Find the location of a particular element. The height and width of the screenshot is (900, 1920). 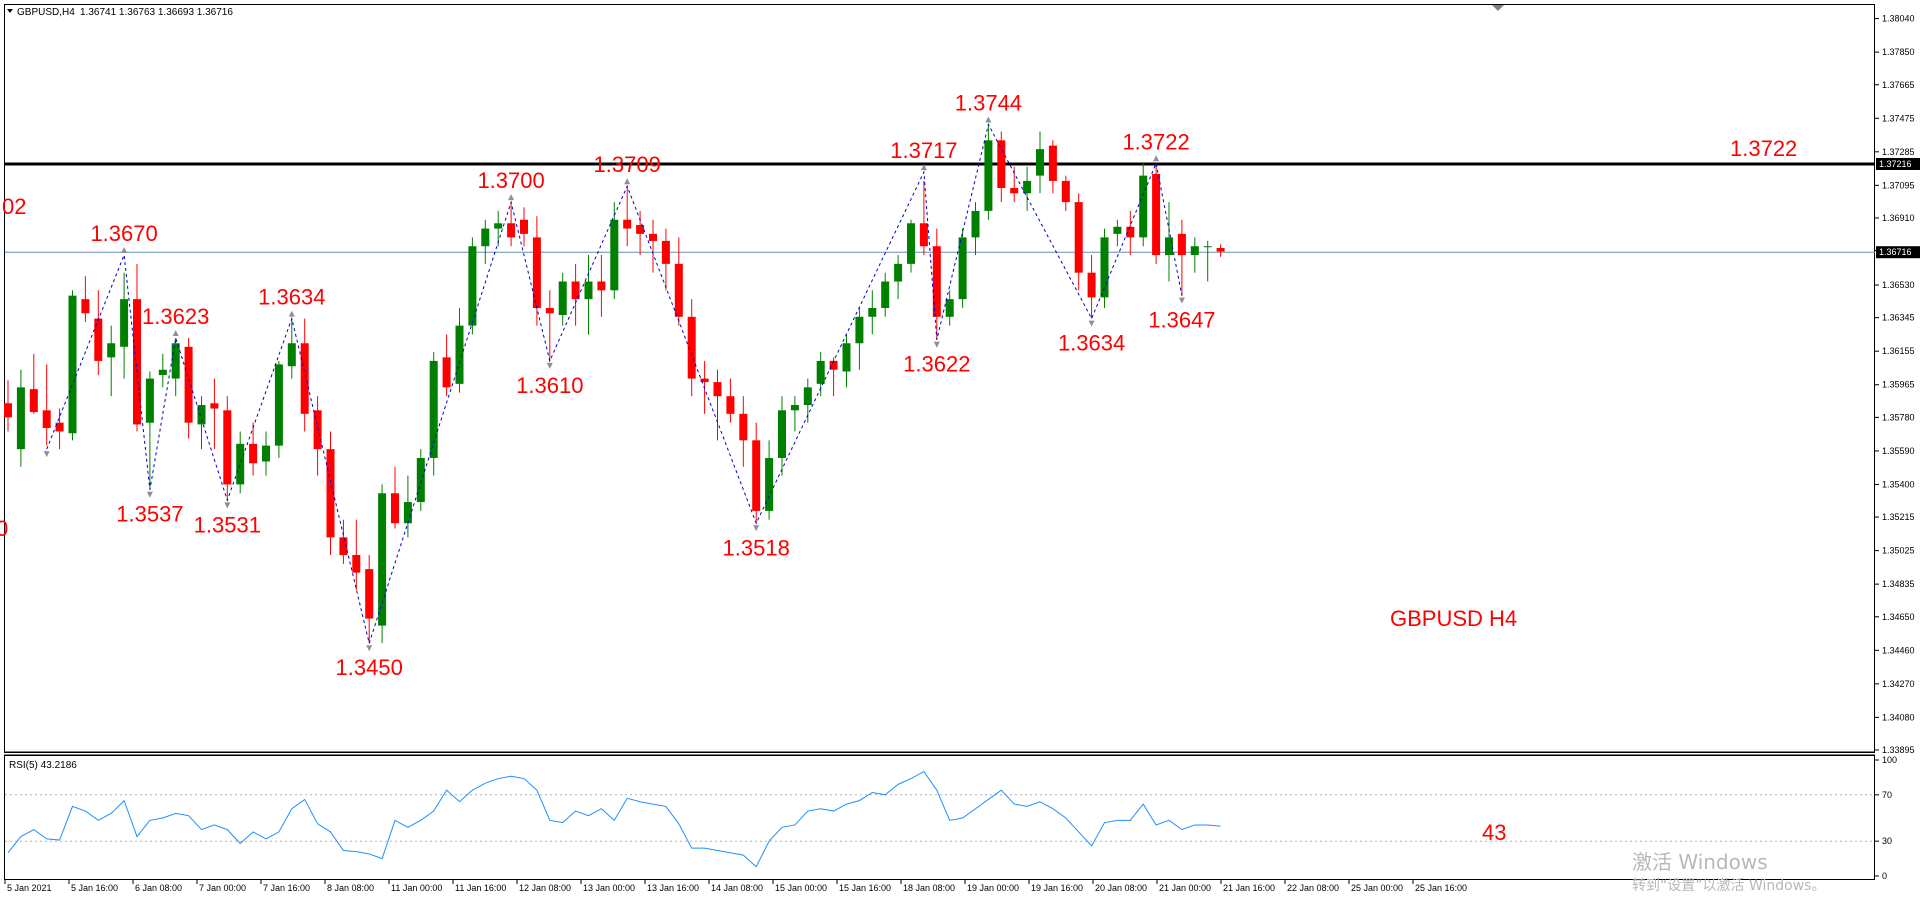

ohlc-values: 1.36741 1.36763 1.36693 1.36716 is located at coordinates (156, 12).